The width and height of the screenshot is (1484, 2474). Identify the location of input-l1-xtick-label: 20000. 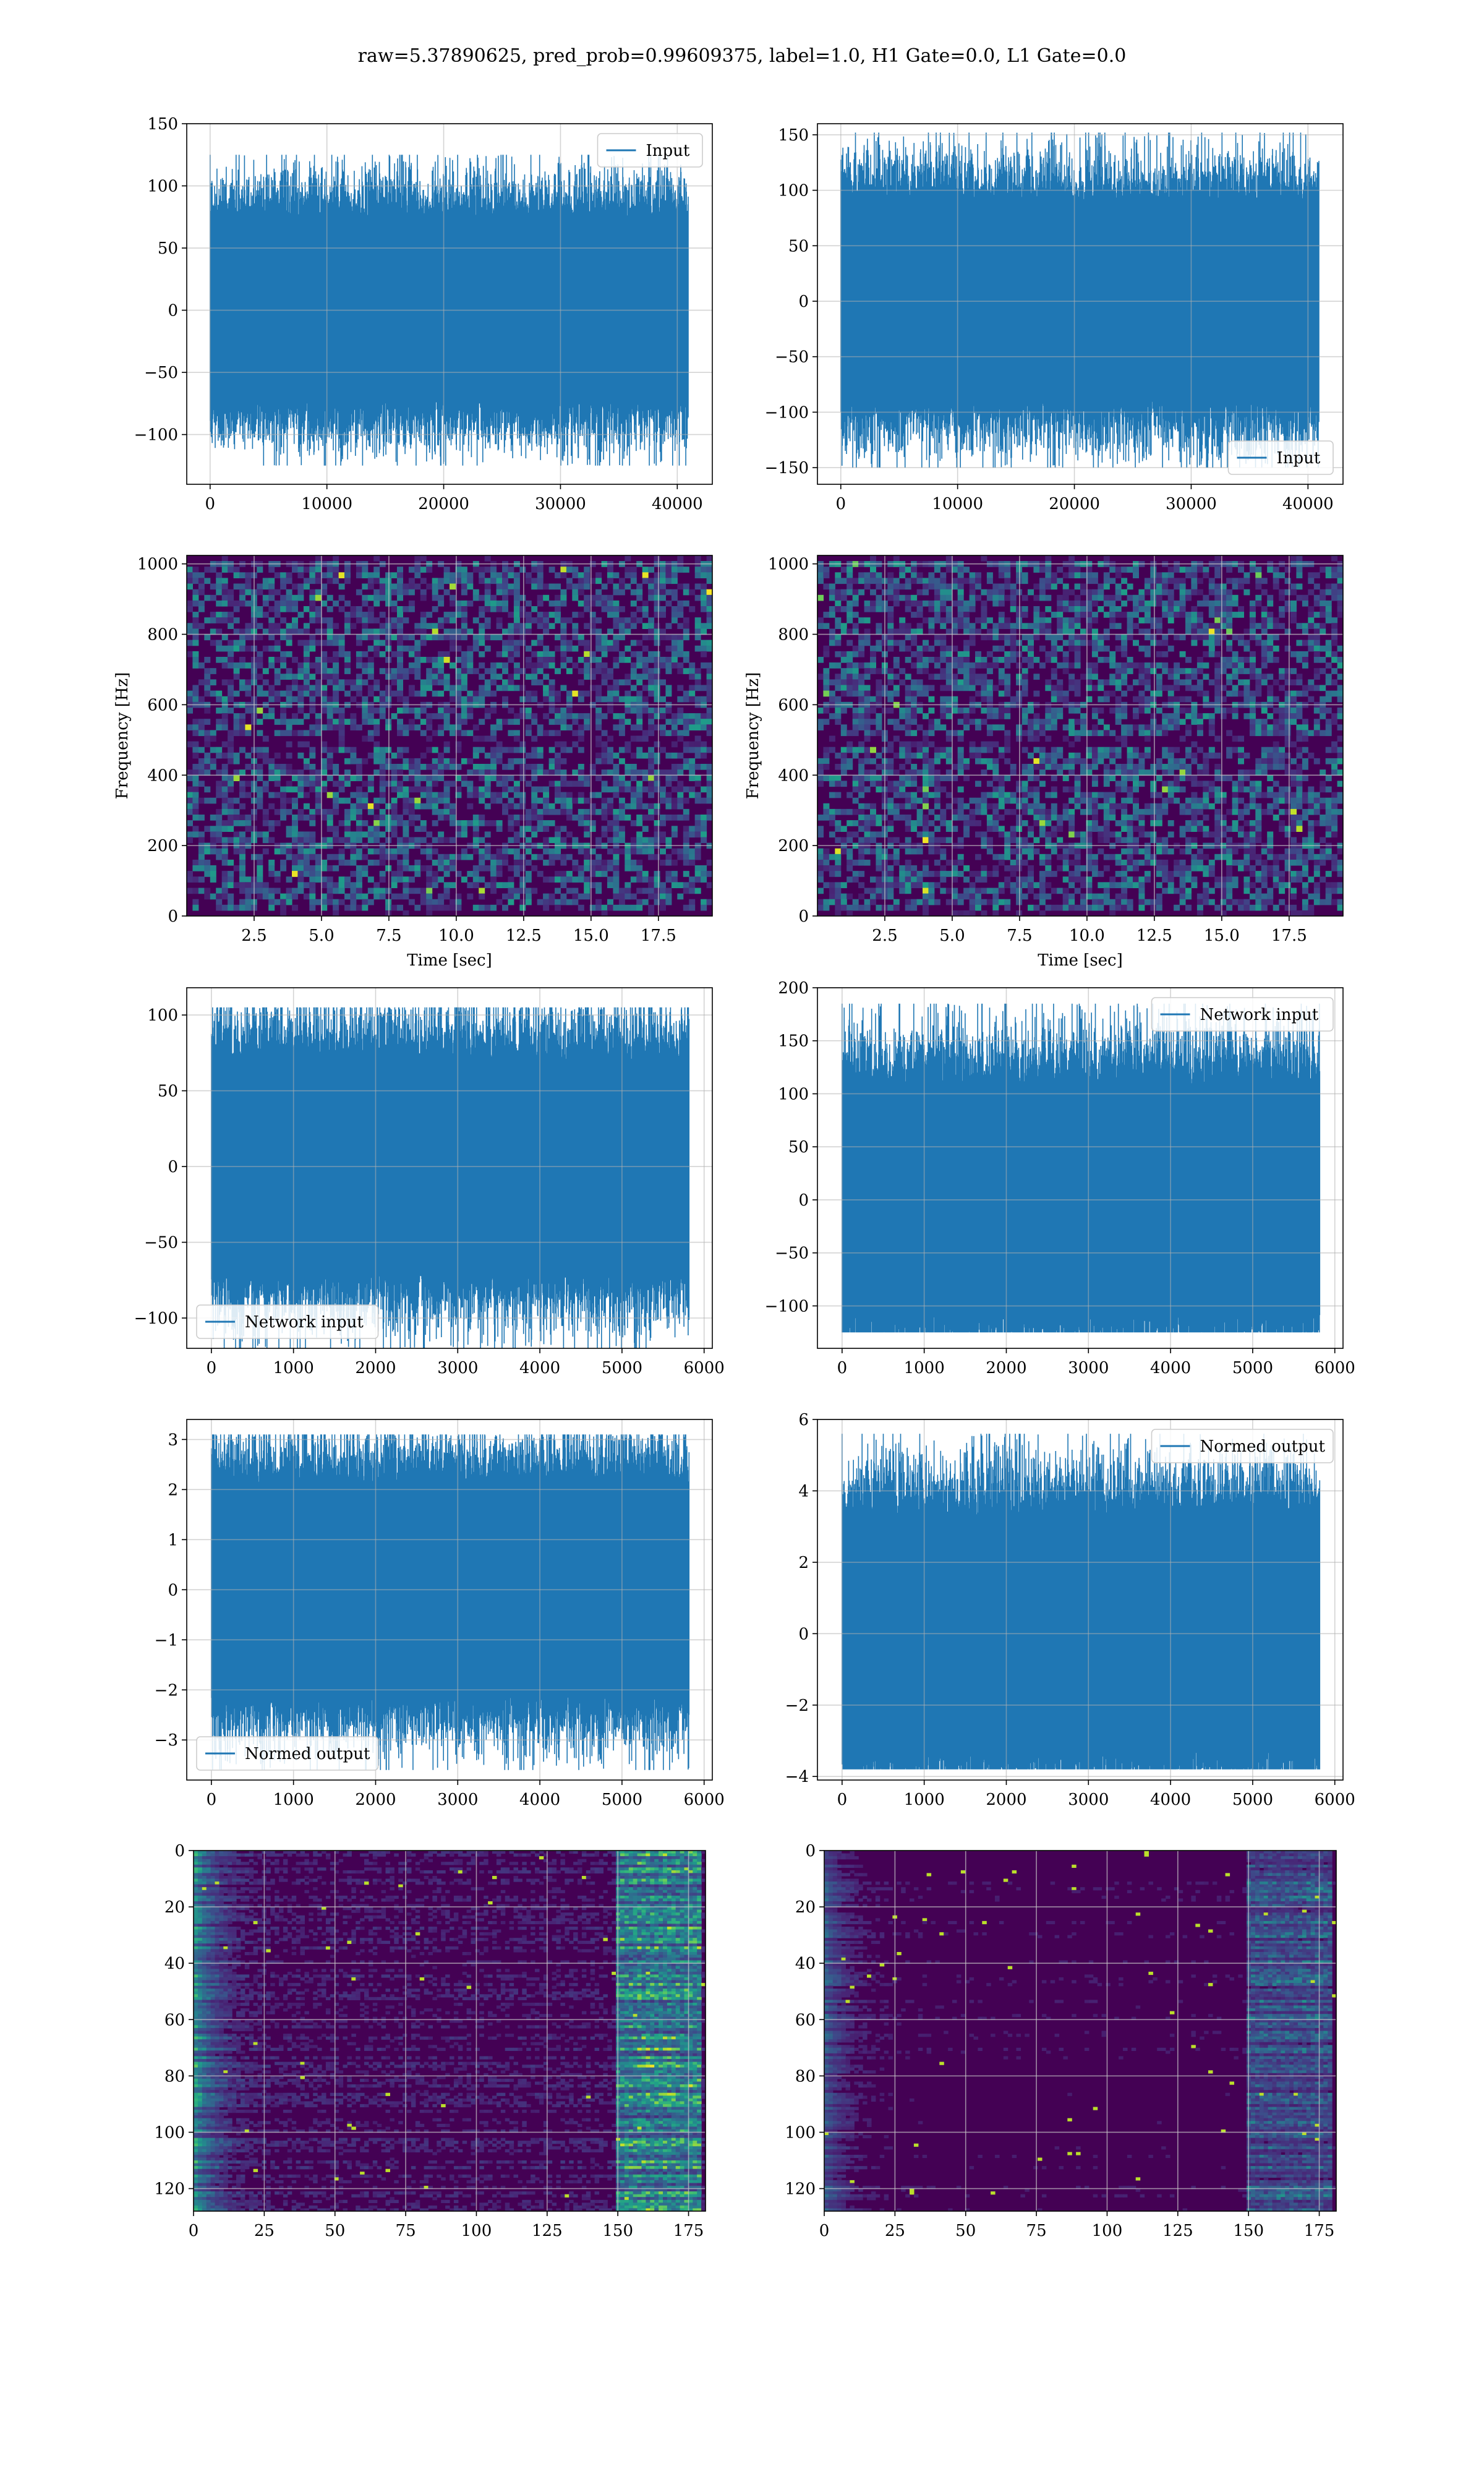
(1074, 504).